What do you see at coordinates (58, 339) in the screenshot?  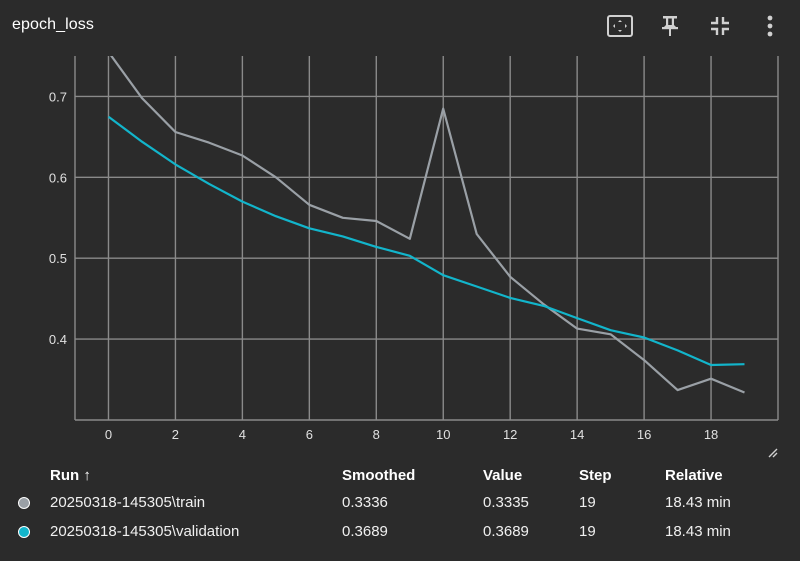 I see `y-tick-label: 0.4` at bounding box center [58, 339].